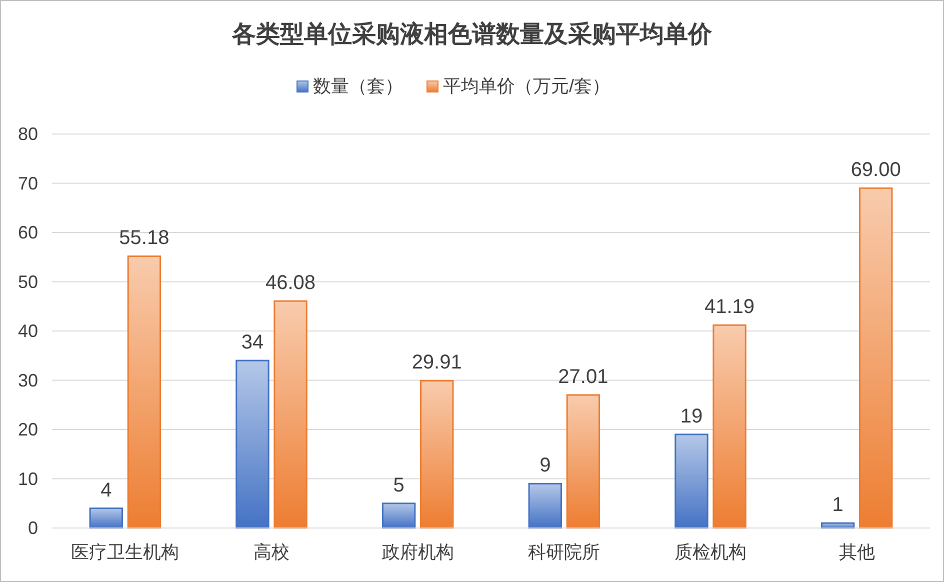  Describe the element at coordinates (28, 331) in the screenshot. I see `y-tick-label: 40` at that location.